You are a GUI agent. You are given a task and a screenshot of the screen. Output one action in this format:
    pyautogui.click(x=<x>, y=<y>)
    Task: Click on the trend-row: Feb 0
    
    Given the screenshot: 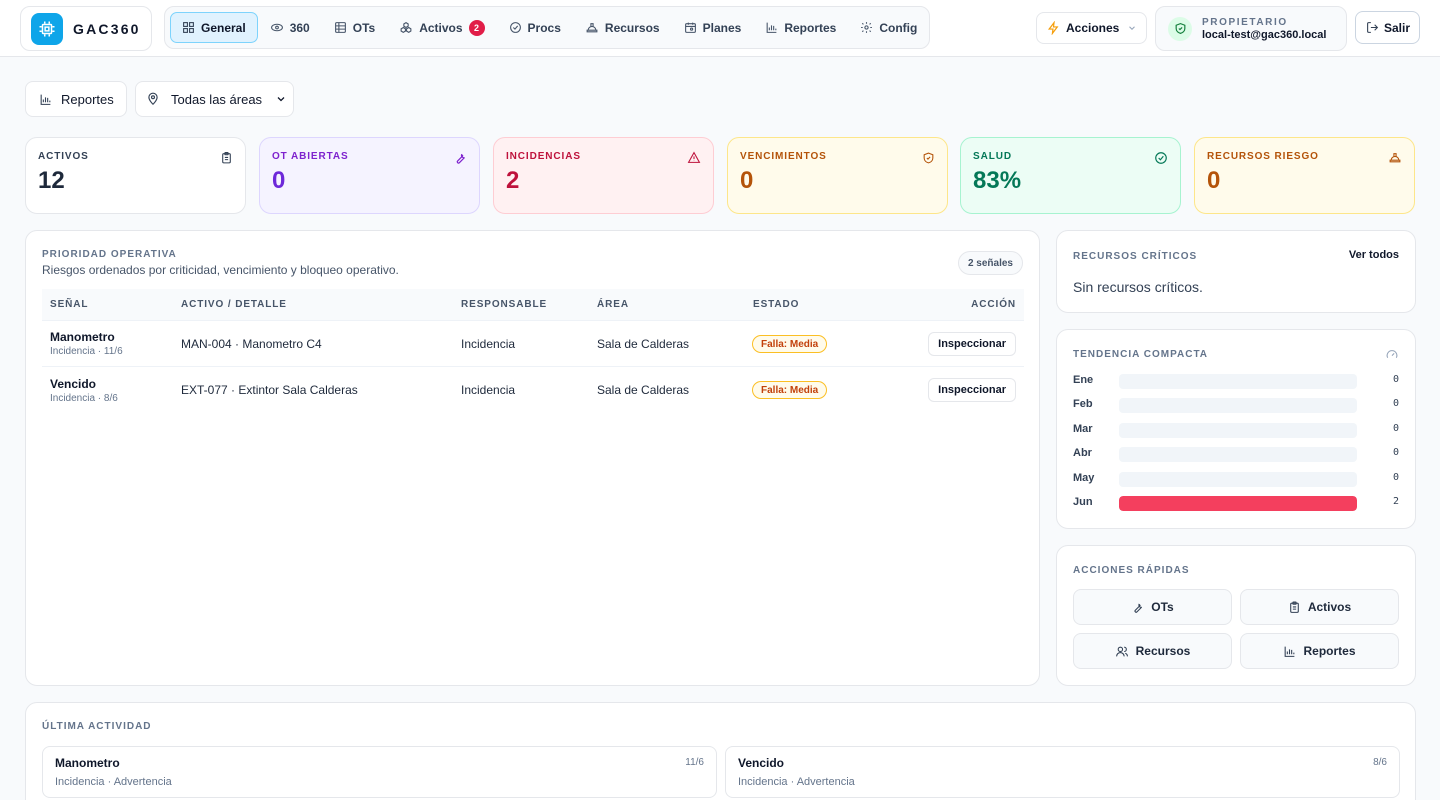 What is the action you would take?
    pyautogui.click(x=1236, y=405)
    